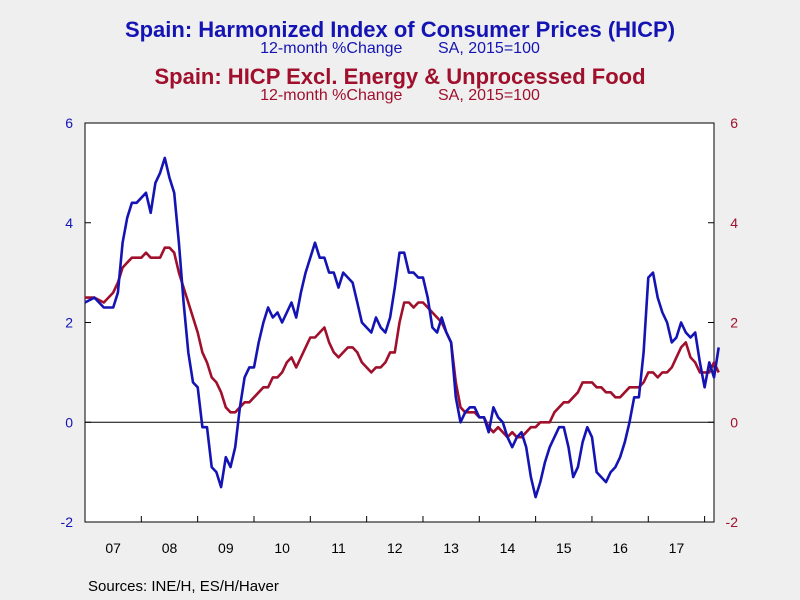 The width and height of the screenshot is (800, 600). Describe the element at coordinates (400, 95) in the screenshot. I see `chart-subtitle-secondary: 12-month %Change SA, 2015=100` at that location.